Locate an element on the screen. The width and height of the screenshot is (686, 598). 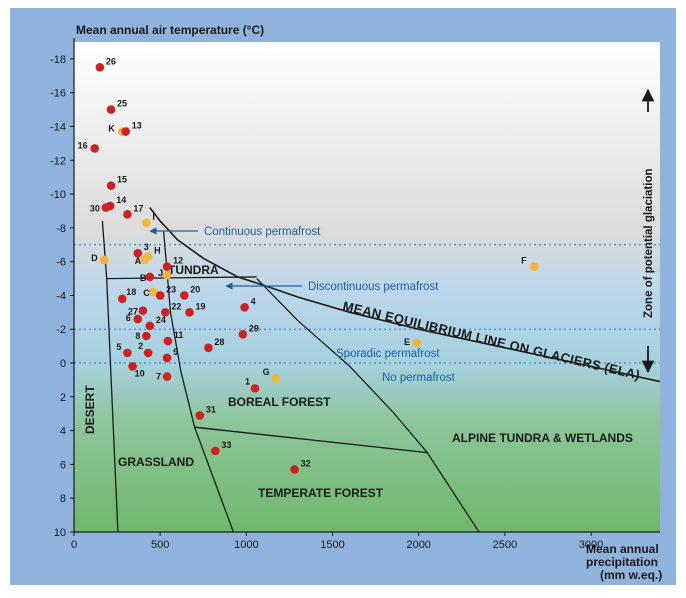
point-label: 31 is located at coordinates (211, 409).